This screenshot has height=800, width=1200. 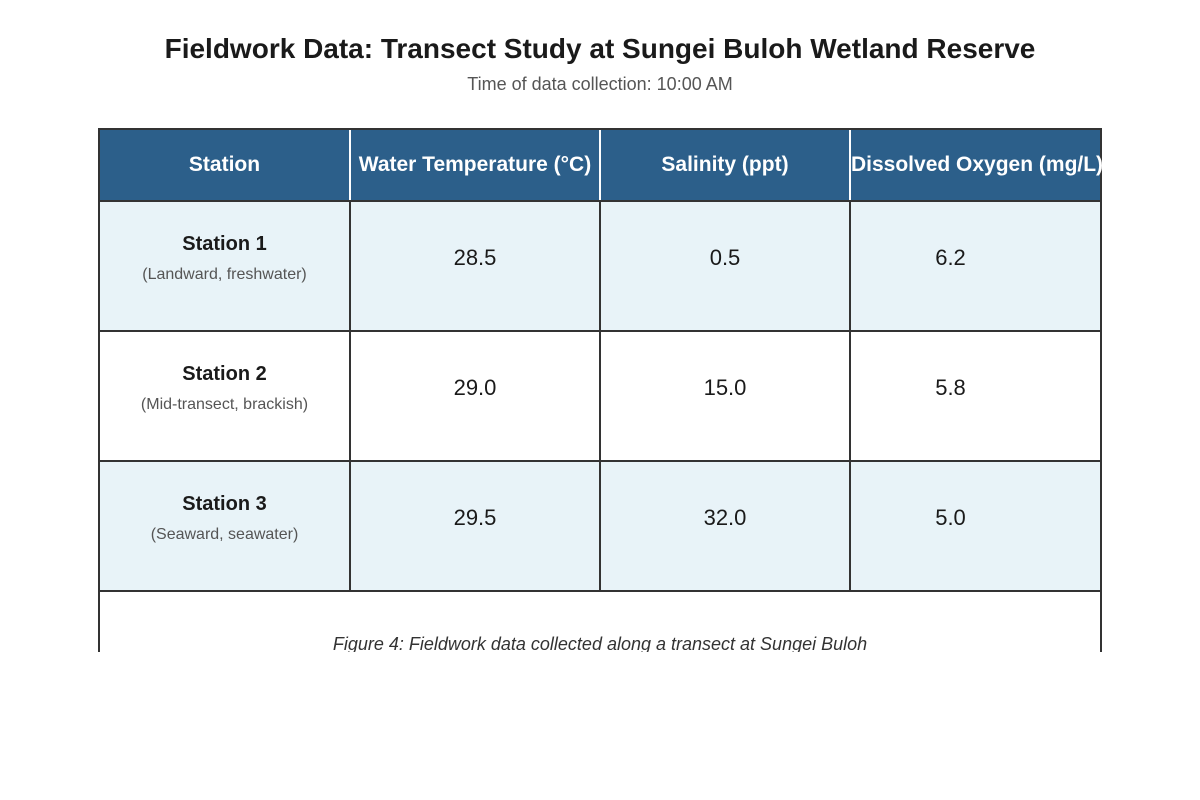 What do you see at coordinates (224, 404) in the screenshot?
I see `station-description: (Mid-transect, brackish)` at bounding box center [224, 404].